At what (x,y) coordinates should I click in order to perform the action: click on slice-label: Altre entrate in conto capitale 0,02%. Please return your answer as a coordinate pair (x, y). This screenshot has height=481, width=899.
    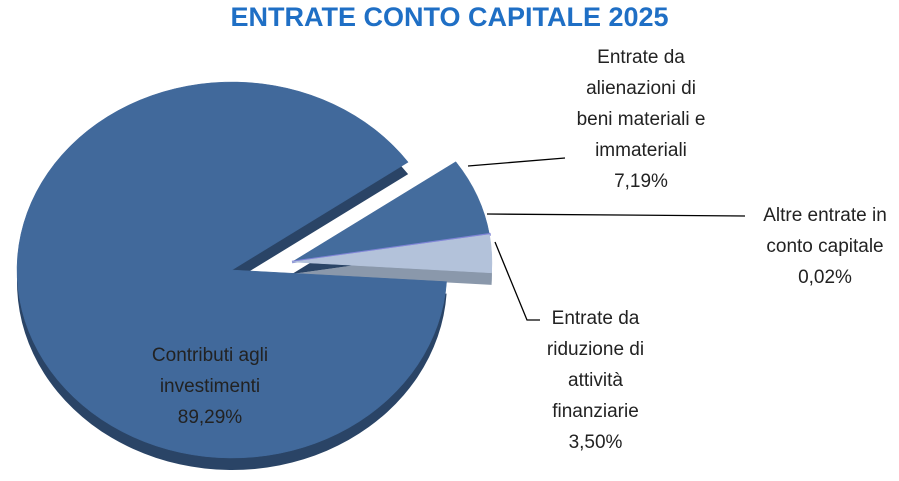
    Looking at the image, I should click on (825, 246).